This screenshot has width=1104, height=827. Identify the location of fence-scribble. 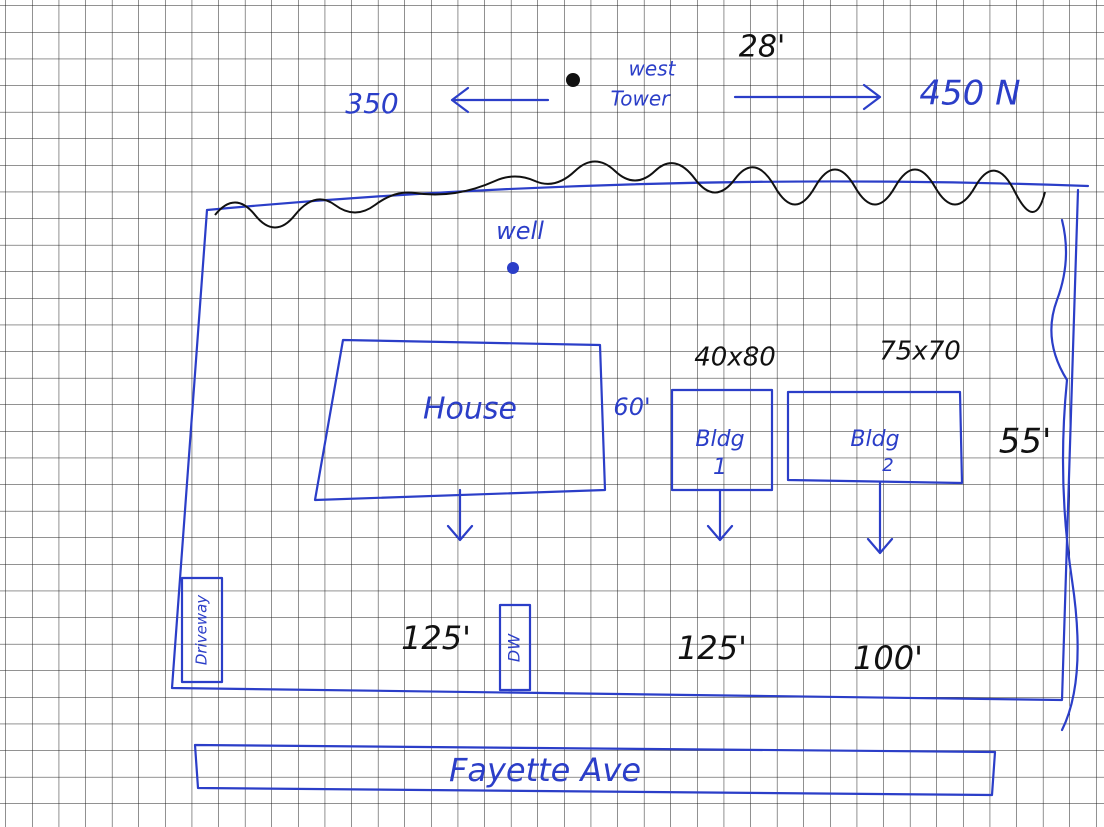
(1064, 475).